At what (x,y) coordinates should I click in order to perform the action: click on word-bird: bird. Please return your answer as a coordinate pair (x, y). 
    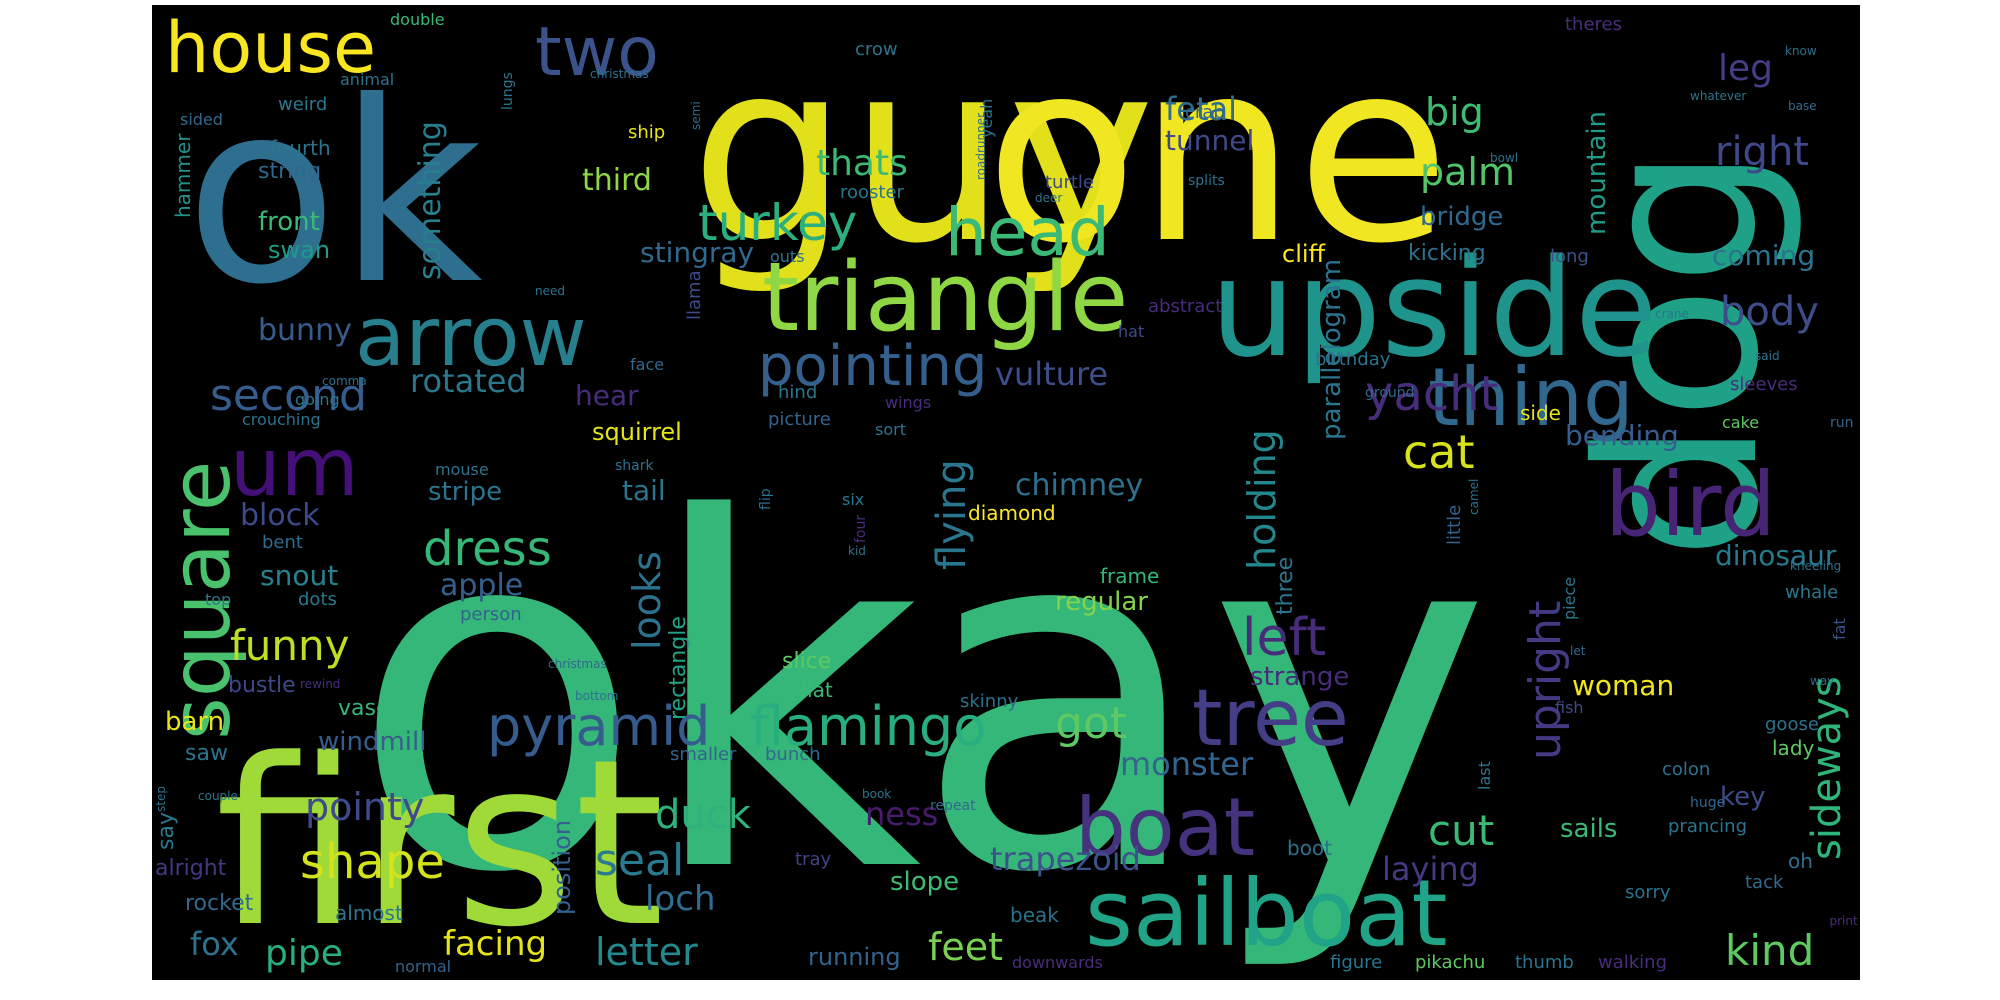
    Looking at the image, I should click on (1690, 504).